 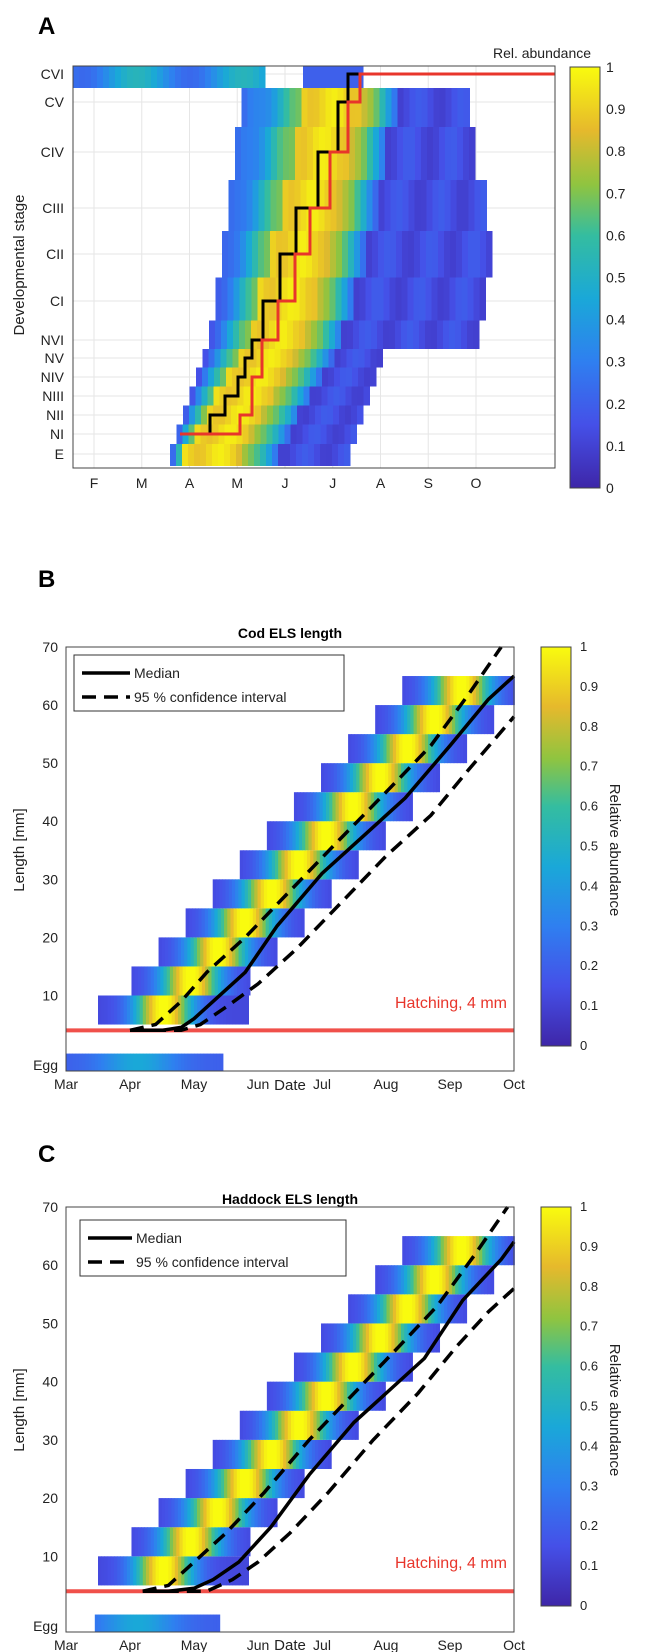 What do you see at coordinates (326, 1399) in the screenshot?
I see `panel-c-ci-upper` at bounding box center [326, 1399].